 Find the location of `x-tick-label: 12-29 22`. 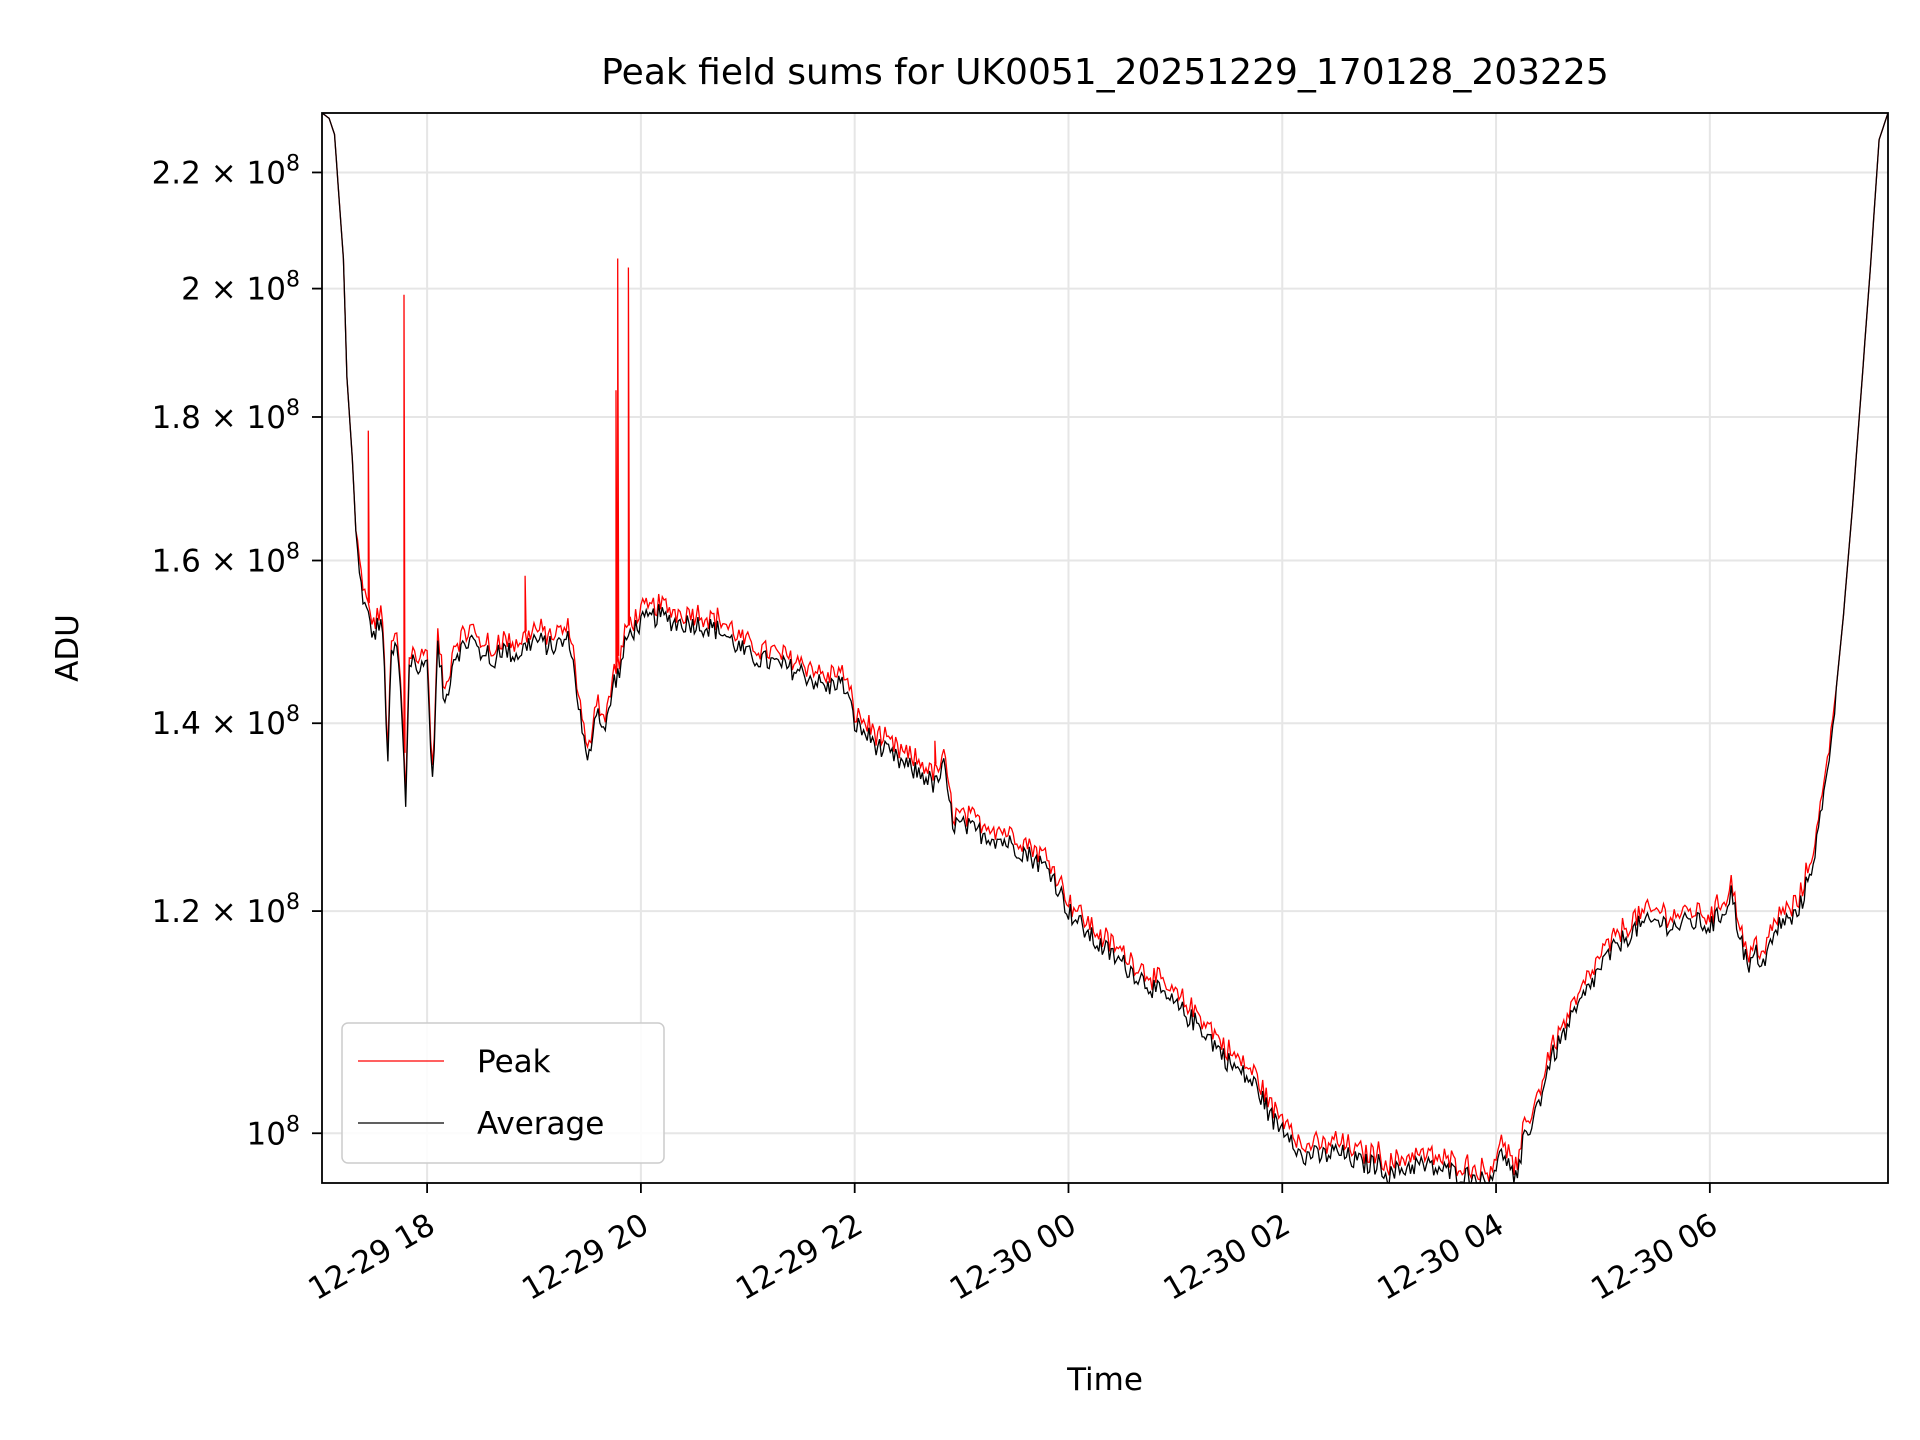

x-tick-label: 12-29 22 is located at coordinates (799, 1257).